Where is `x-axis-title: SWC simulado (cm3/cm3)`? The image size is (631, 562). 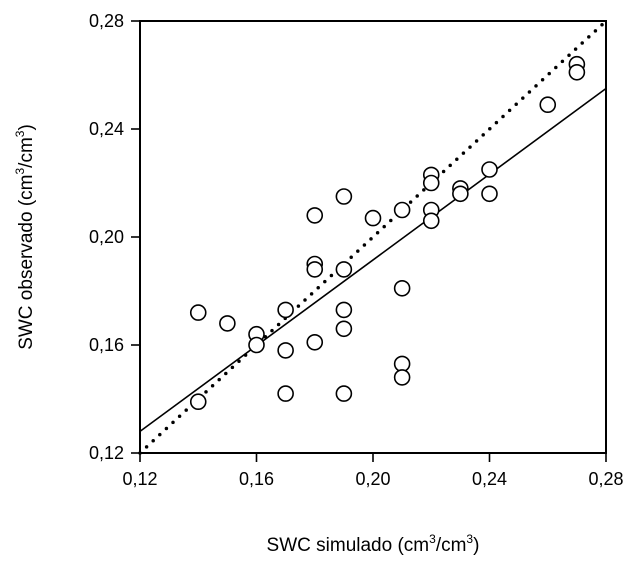 x-axis-title: SWC simulado (cm3/cm3) is located at coordinates (373, 544).